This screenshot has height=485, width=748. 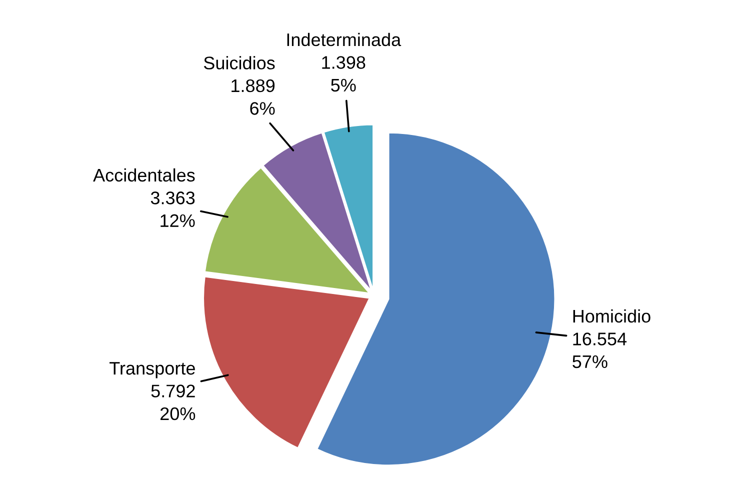 I want to click on data-label: 3.363 12%, so click(x=172, y=209).